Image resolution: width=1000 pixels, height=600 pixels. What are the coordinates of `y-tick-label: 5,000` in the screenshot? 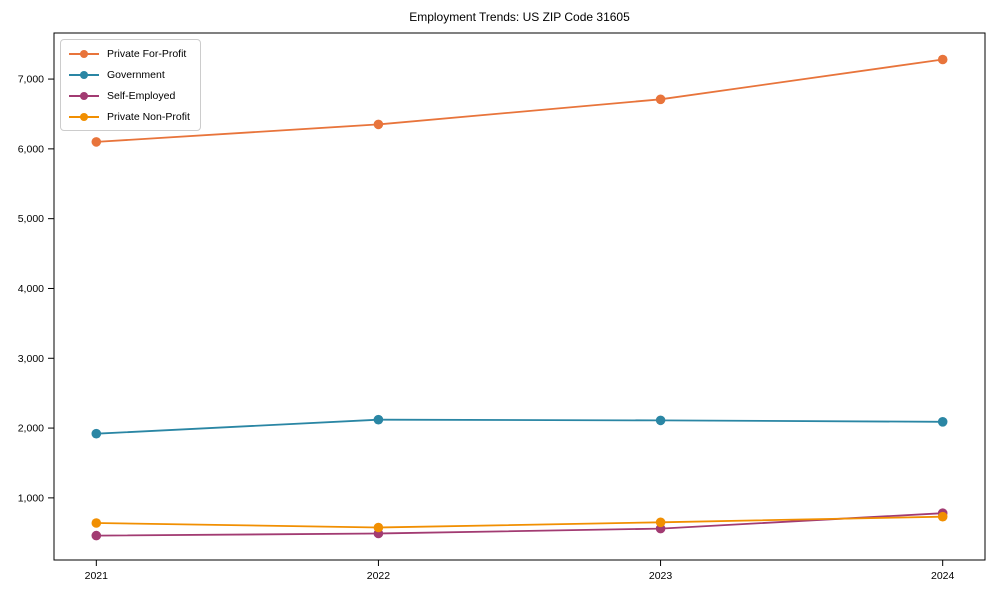 It's located at (31, 219).